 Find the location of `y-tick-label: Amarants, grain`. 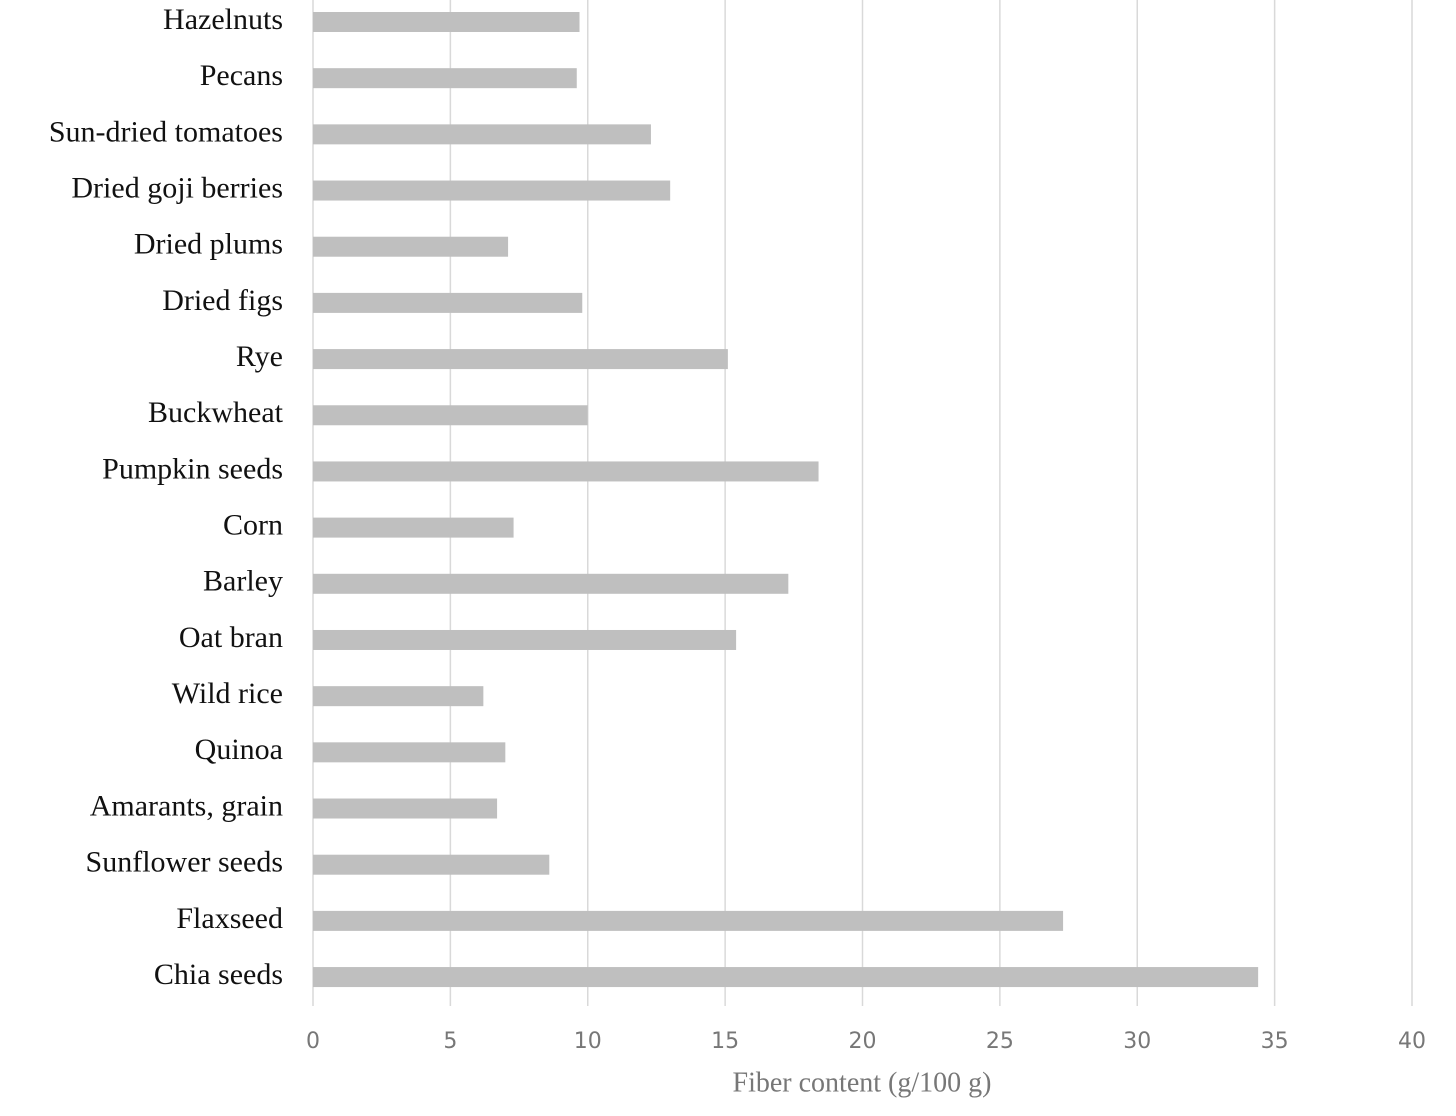

y-tick-label: Amarants, grain is located at coordinates (186, 805).